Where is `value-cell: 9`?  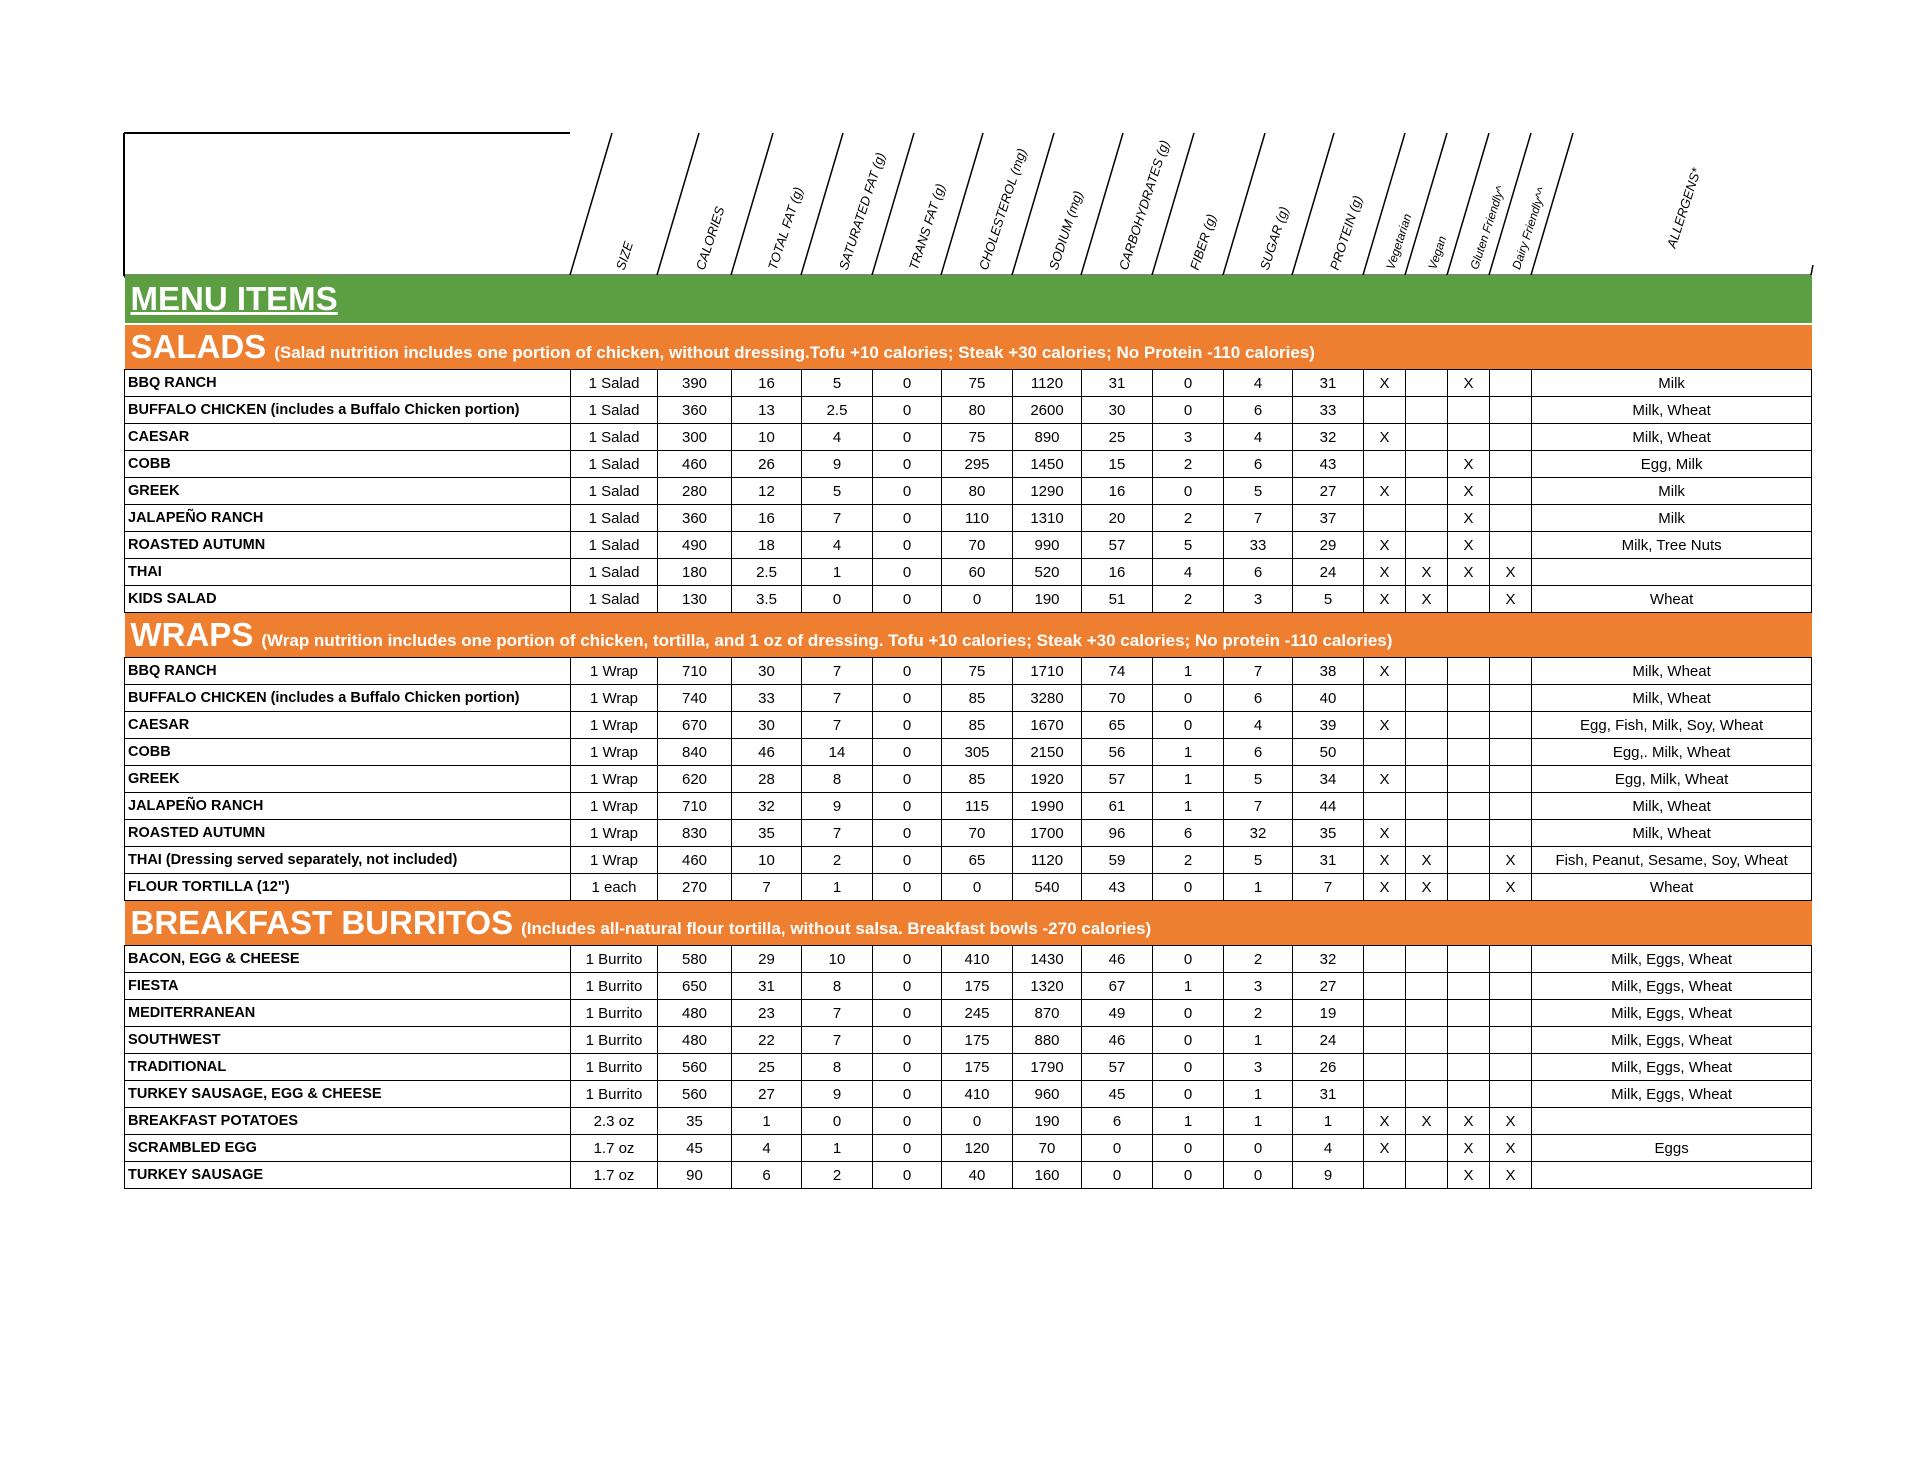
value-cell: 9 is located at coordinates (837, 464).